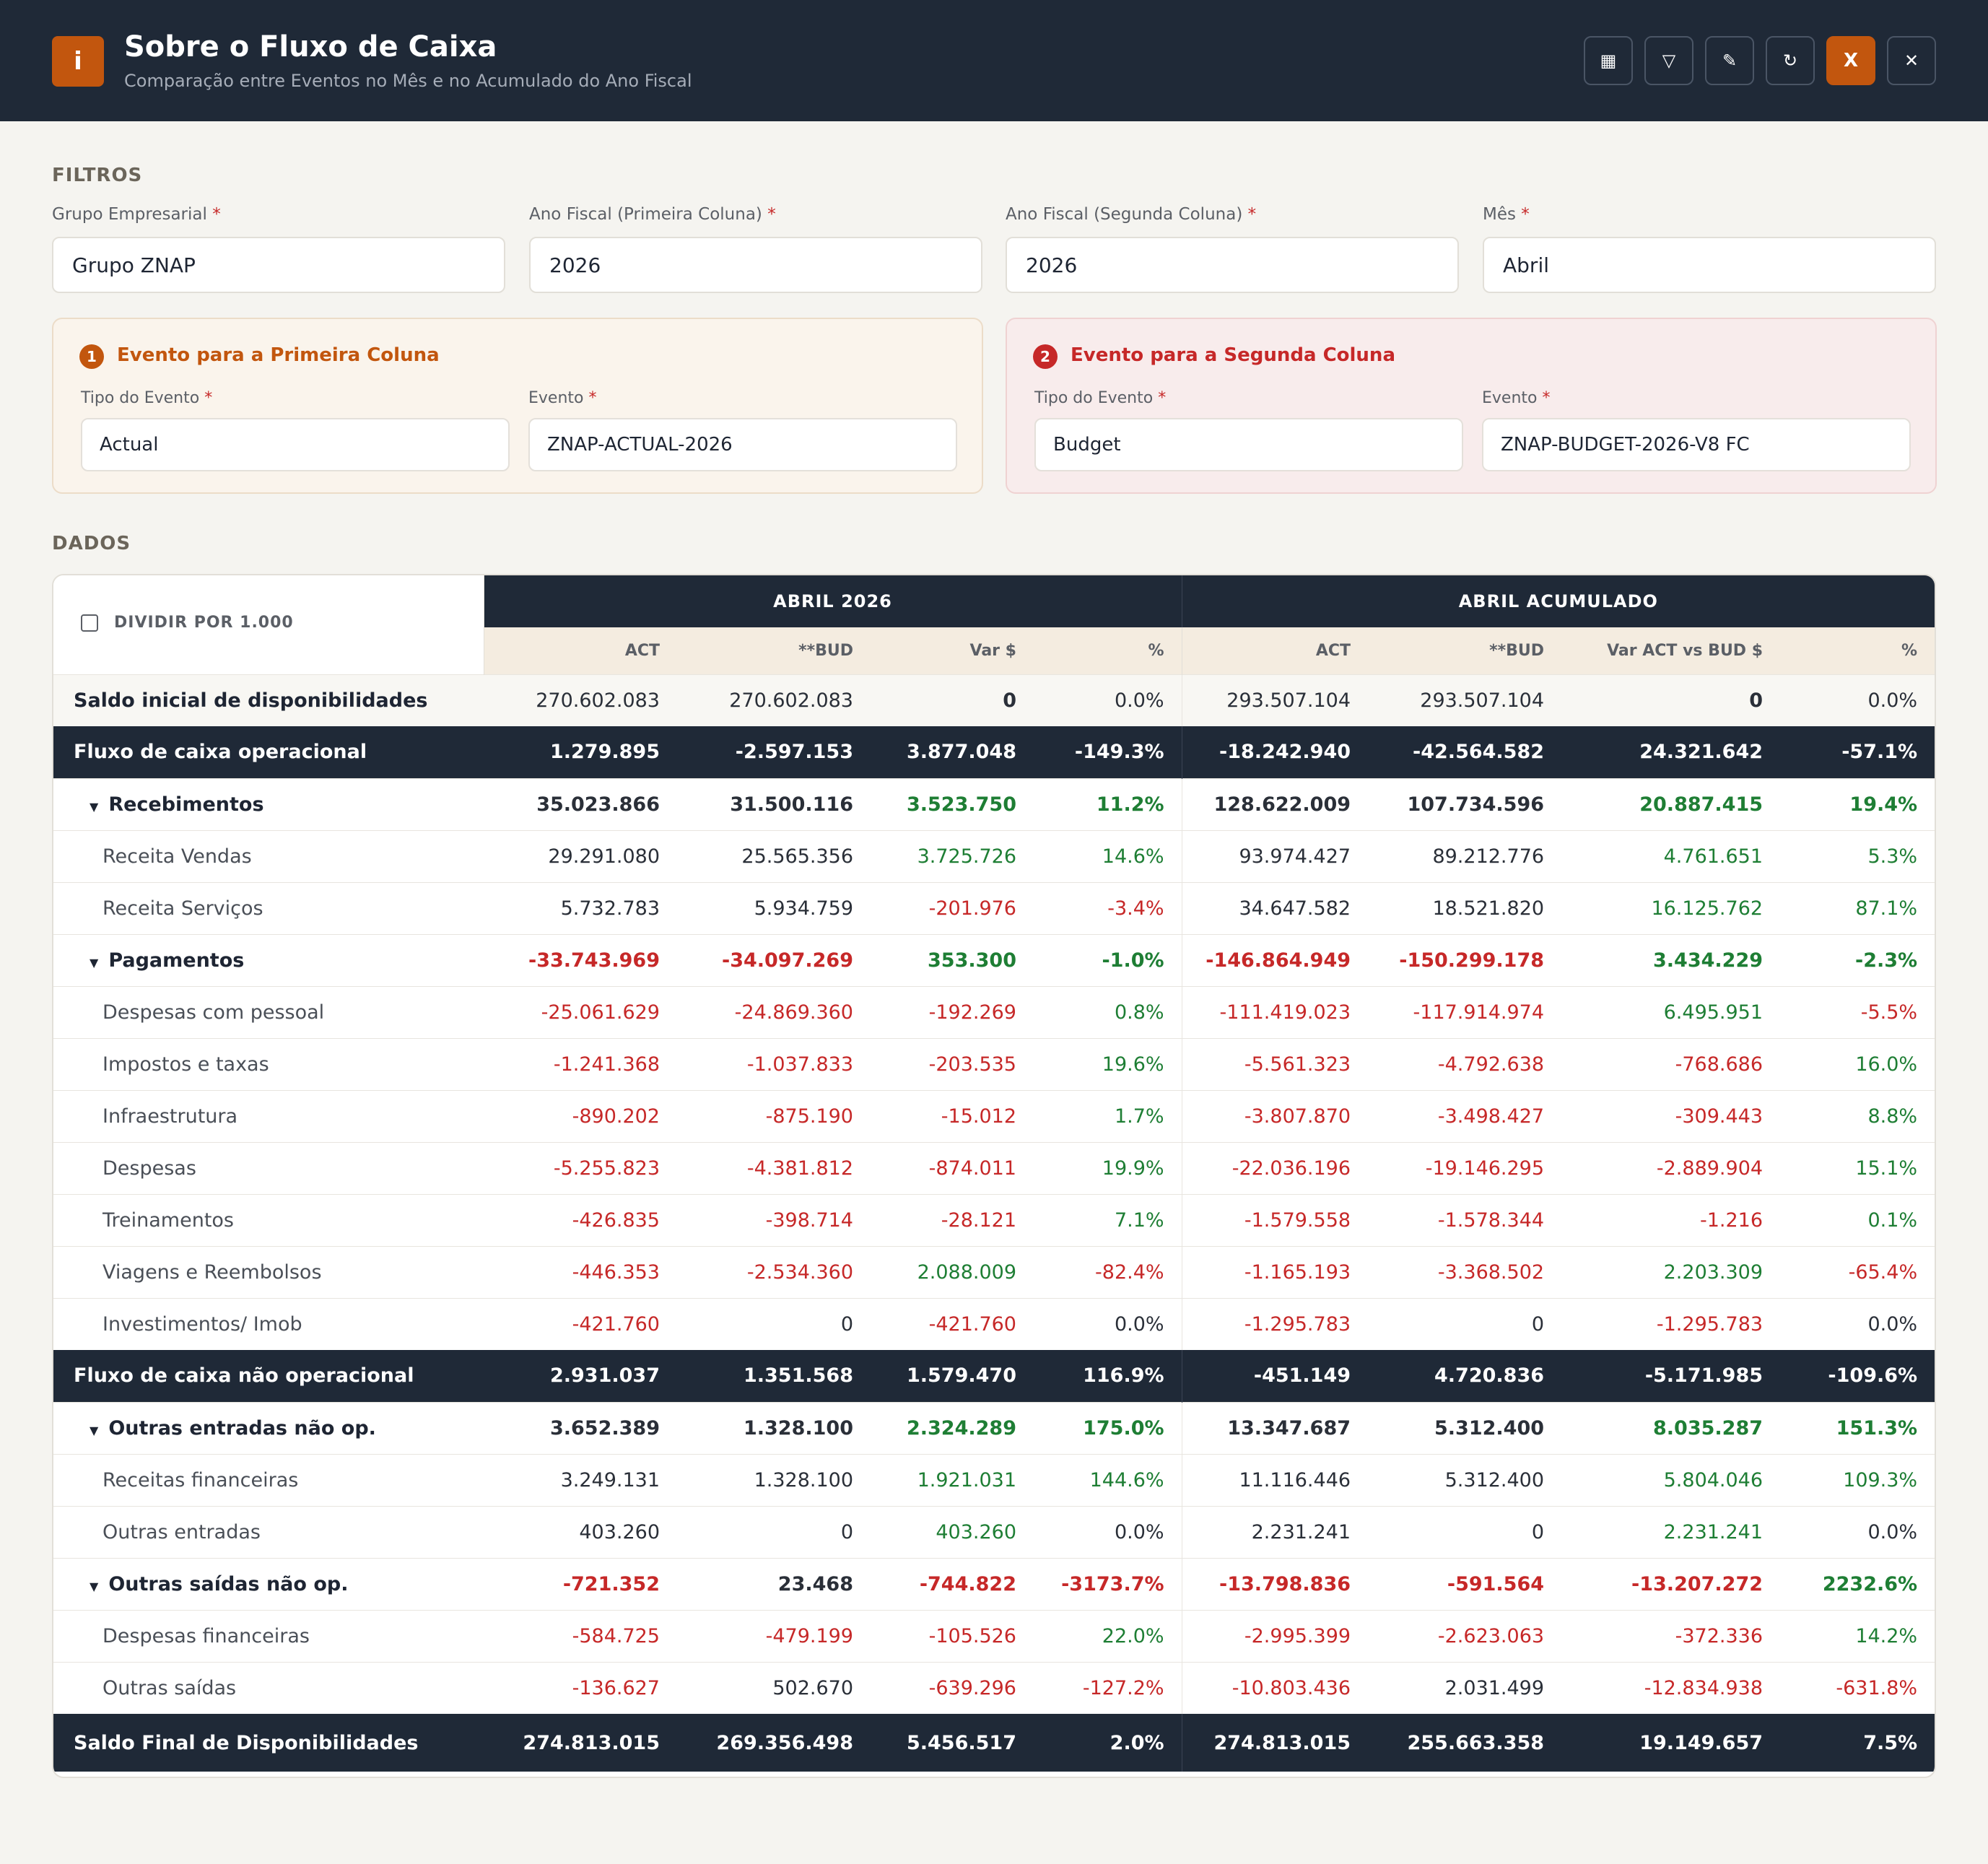 The height and width of the screenshot is (1864, 1988). I want to click on table-cell: -22.036.196, so click(1275, 1167).